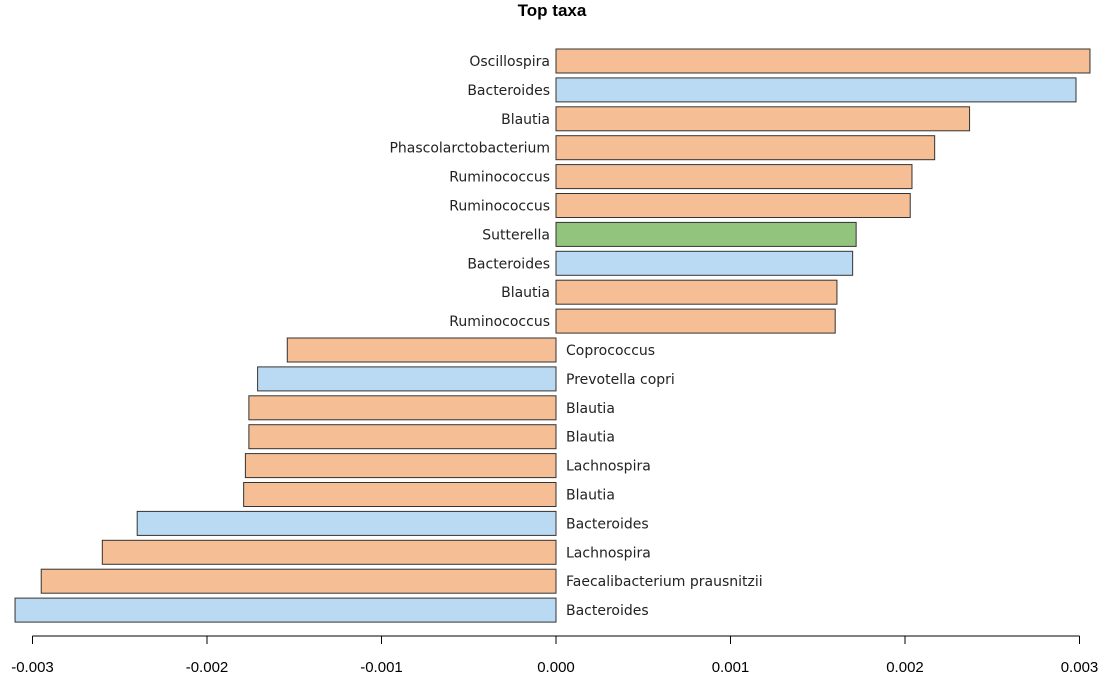 This screenshot has width=1105, height=685. What do you see at coordinates (905, 667) in the screenshot?
I see `x-tick-label: 0.002` at bounding box center [905, 667].